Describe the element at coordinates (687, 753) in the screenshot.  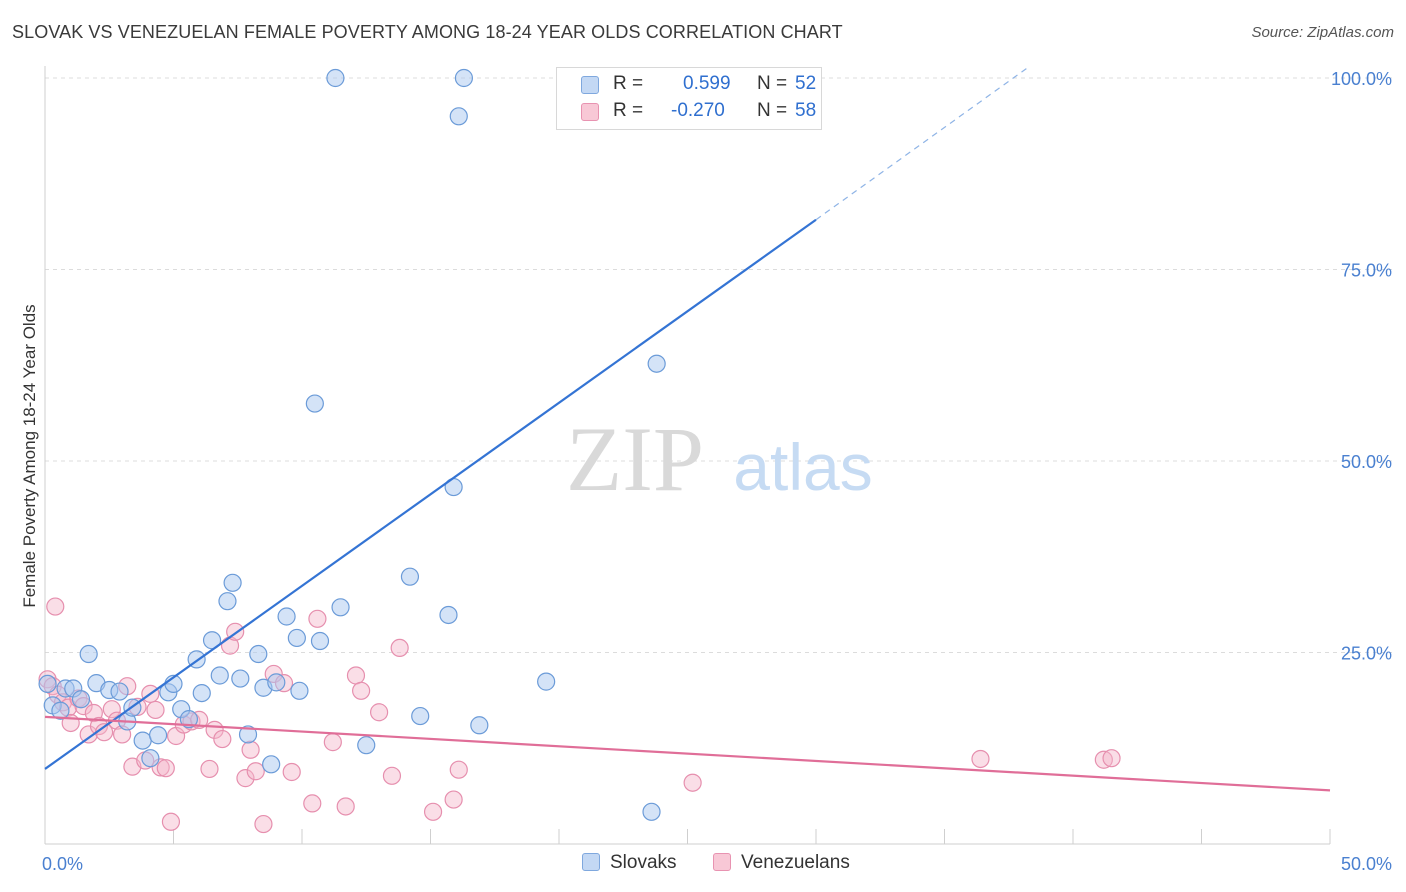
I see `venezuelans-trend-line` at that location.